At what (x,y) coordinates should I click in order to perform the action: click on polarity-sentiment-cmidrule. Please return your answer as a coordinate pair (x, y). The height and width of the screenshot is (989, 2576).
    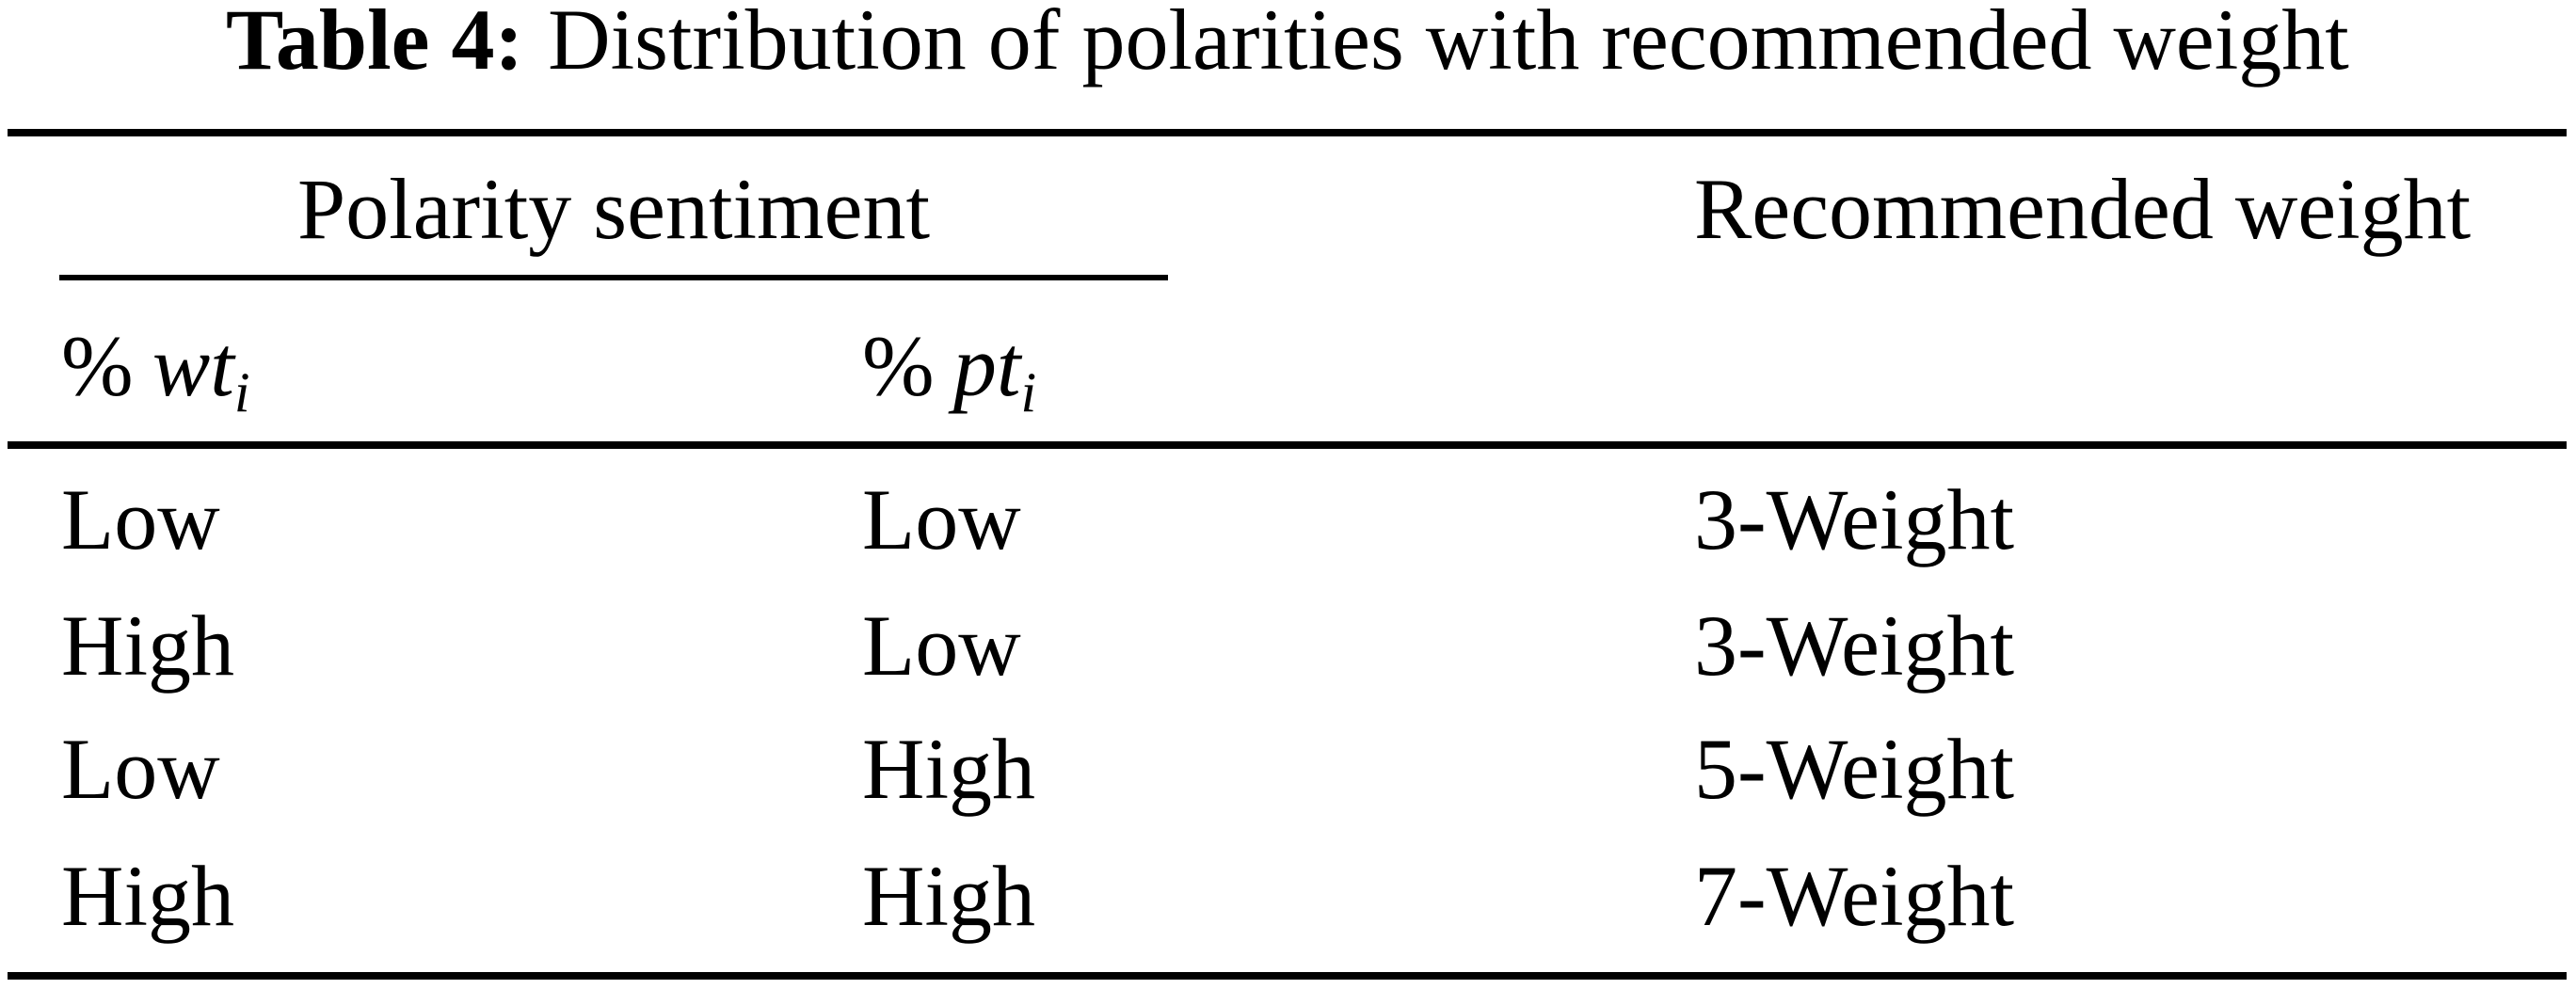
    Looking at the image, I should click on (613, 277).